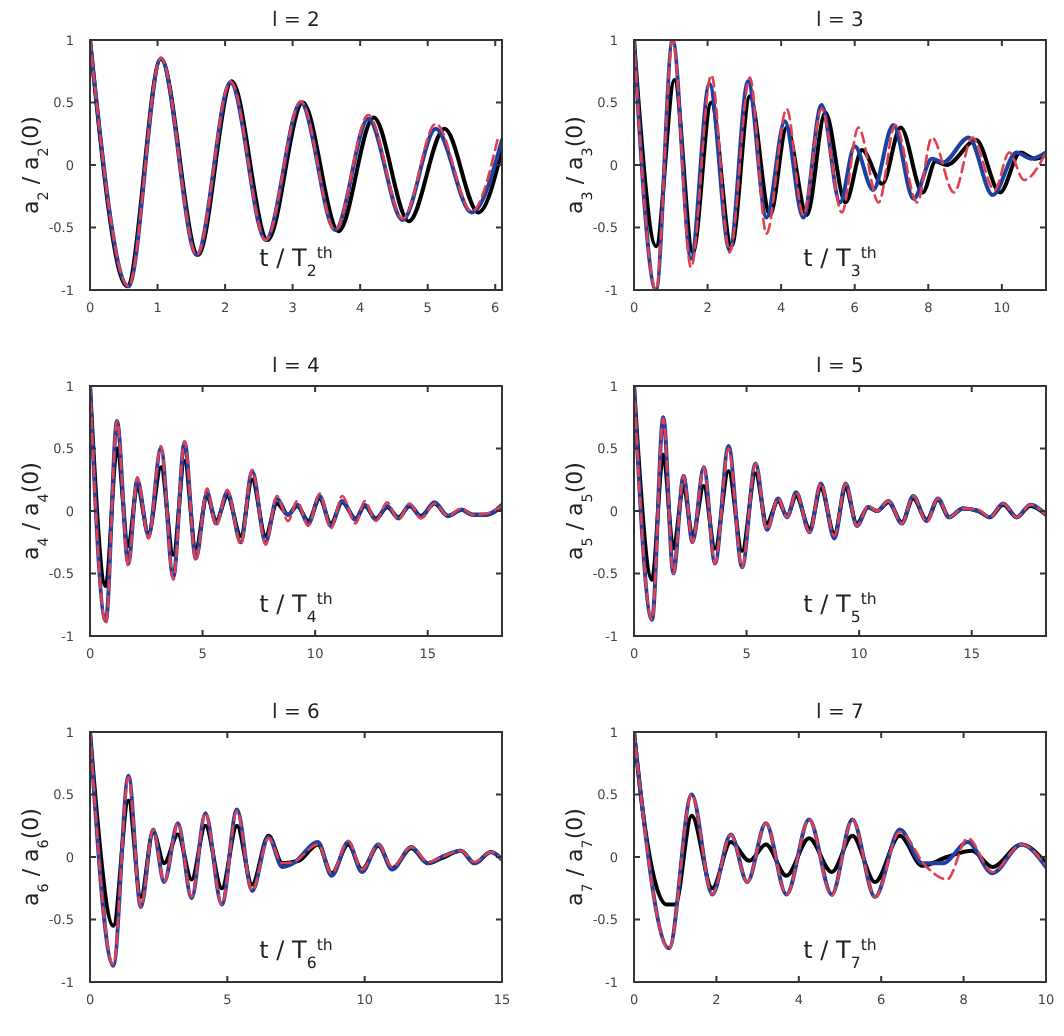  I want to click on chart-title: l = 2, so click(296, 21).